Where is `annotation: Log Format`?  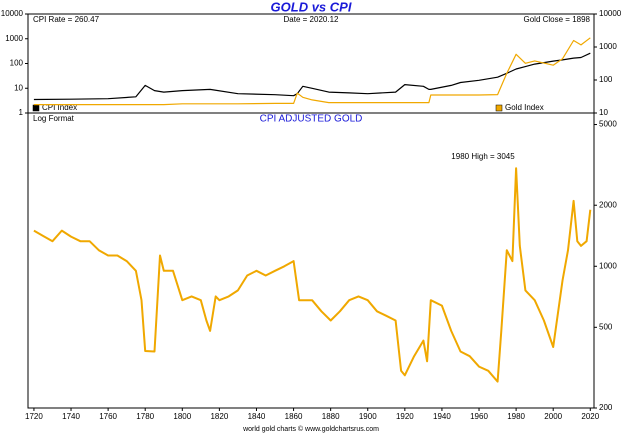
annotation: Log Format is located at coordinates (54, 118).